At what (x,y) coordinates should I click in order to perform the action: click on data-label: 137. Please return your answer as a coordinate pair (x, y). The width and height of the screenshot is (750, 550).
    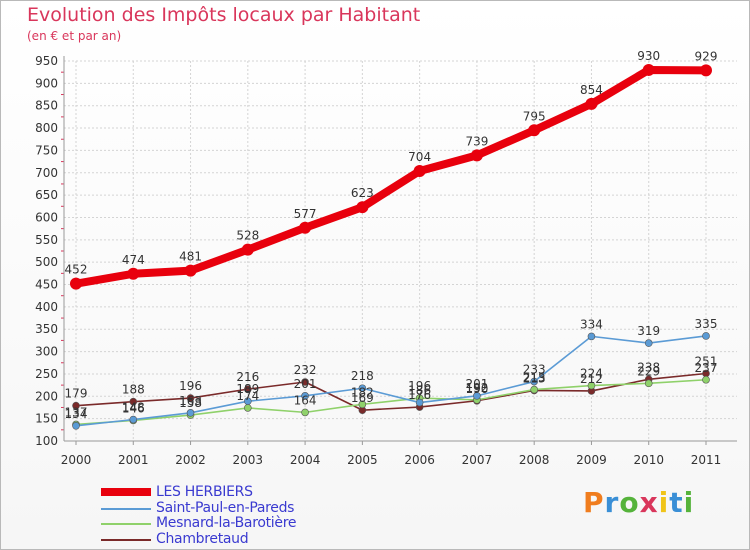
    Looking at the image, I should click on (76, 412).